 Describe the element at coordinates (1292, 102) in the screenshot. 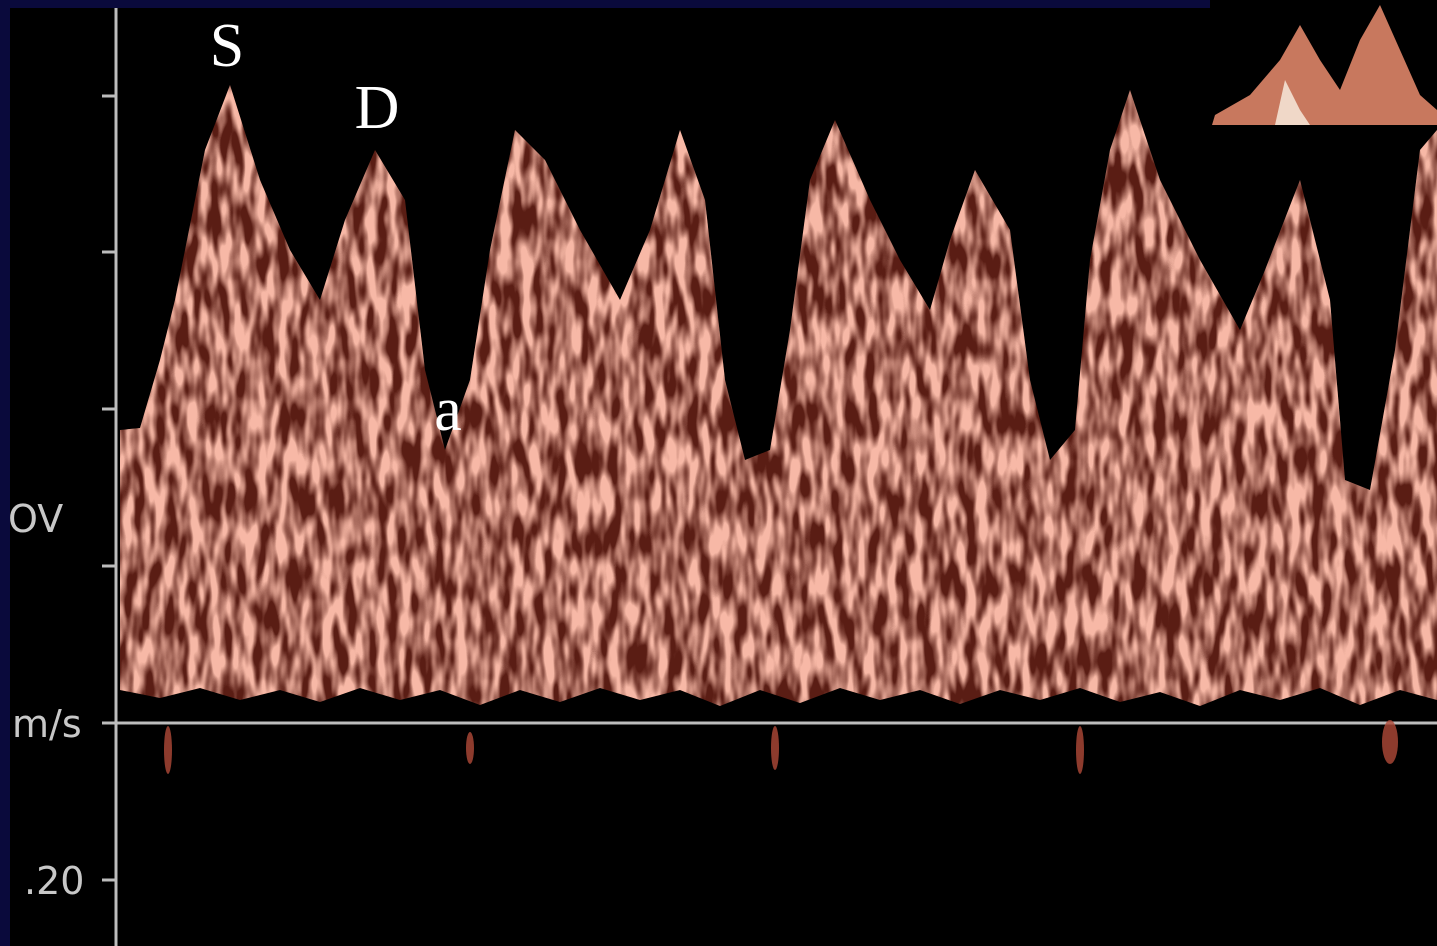

I see `inset-highlight` at that location.